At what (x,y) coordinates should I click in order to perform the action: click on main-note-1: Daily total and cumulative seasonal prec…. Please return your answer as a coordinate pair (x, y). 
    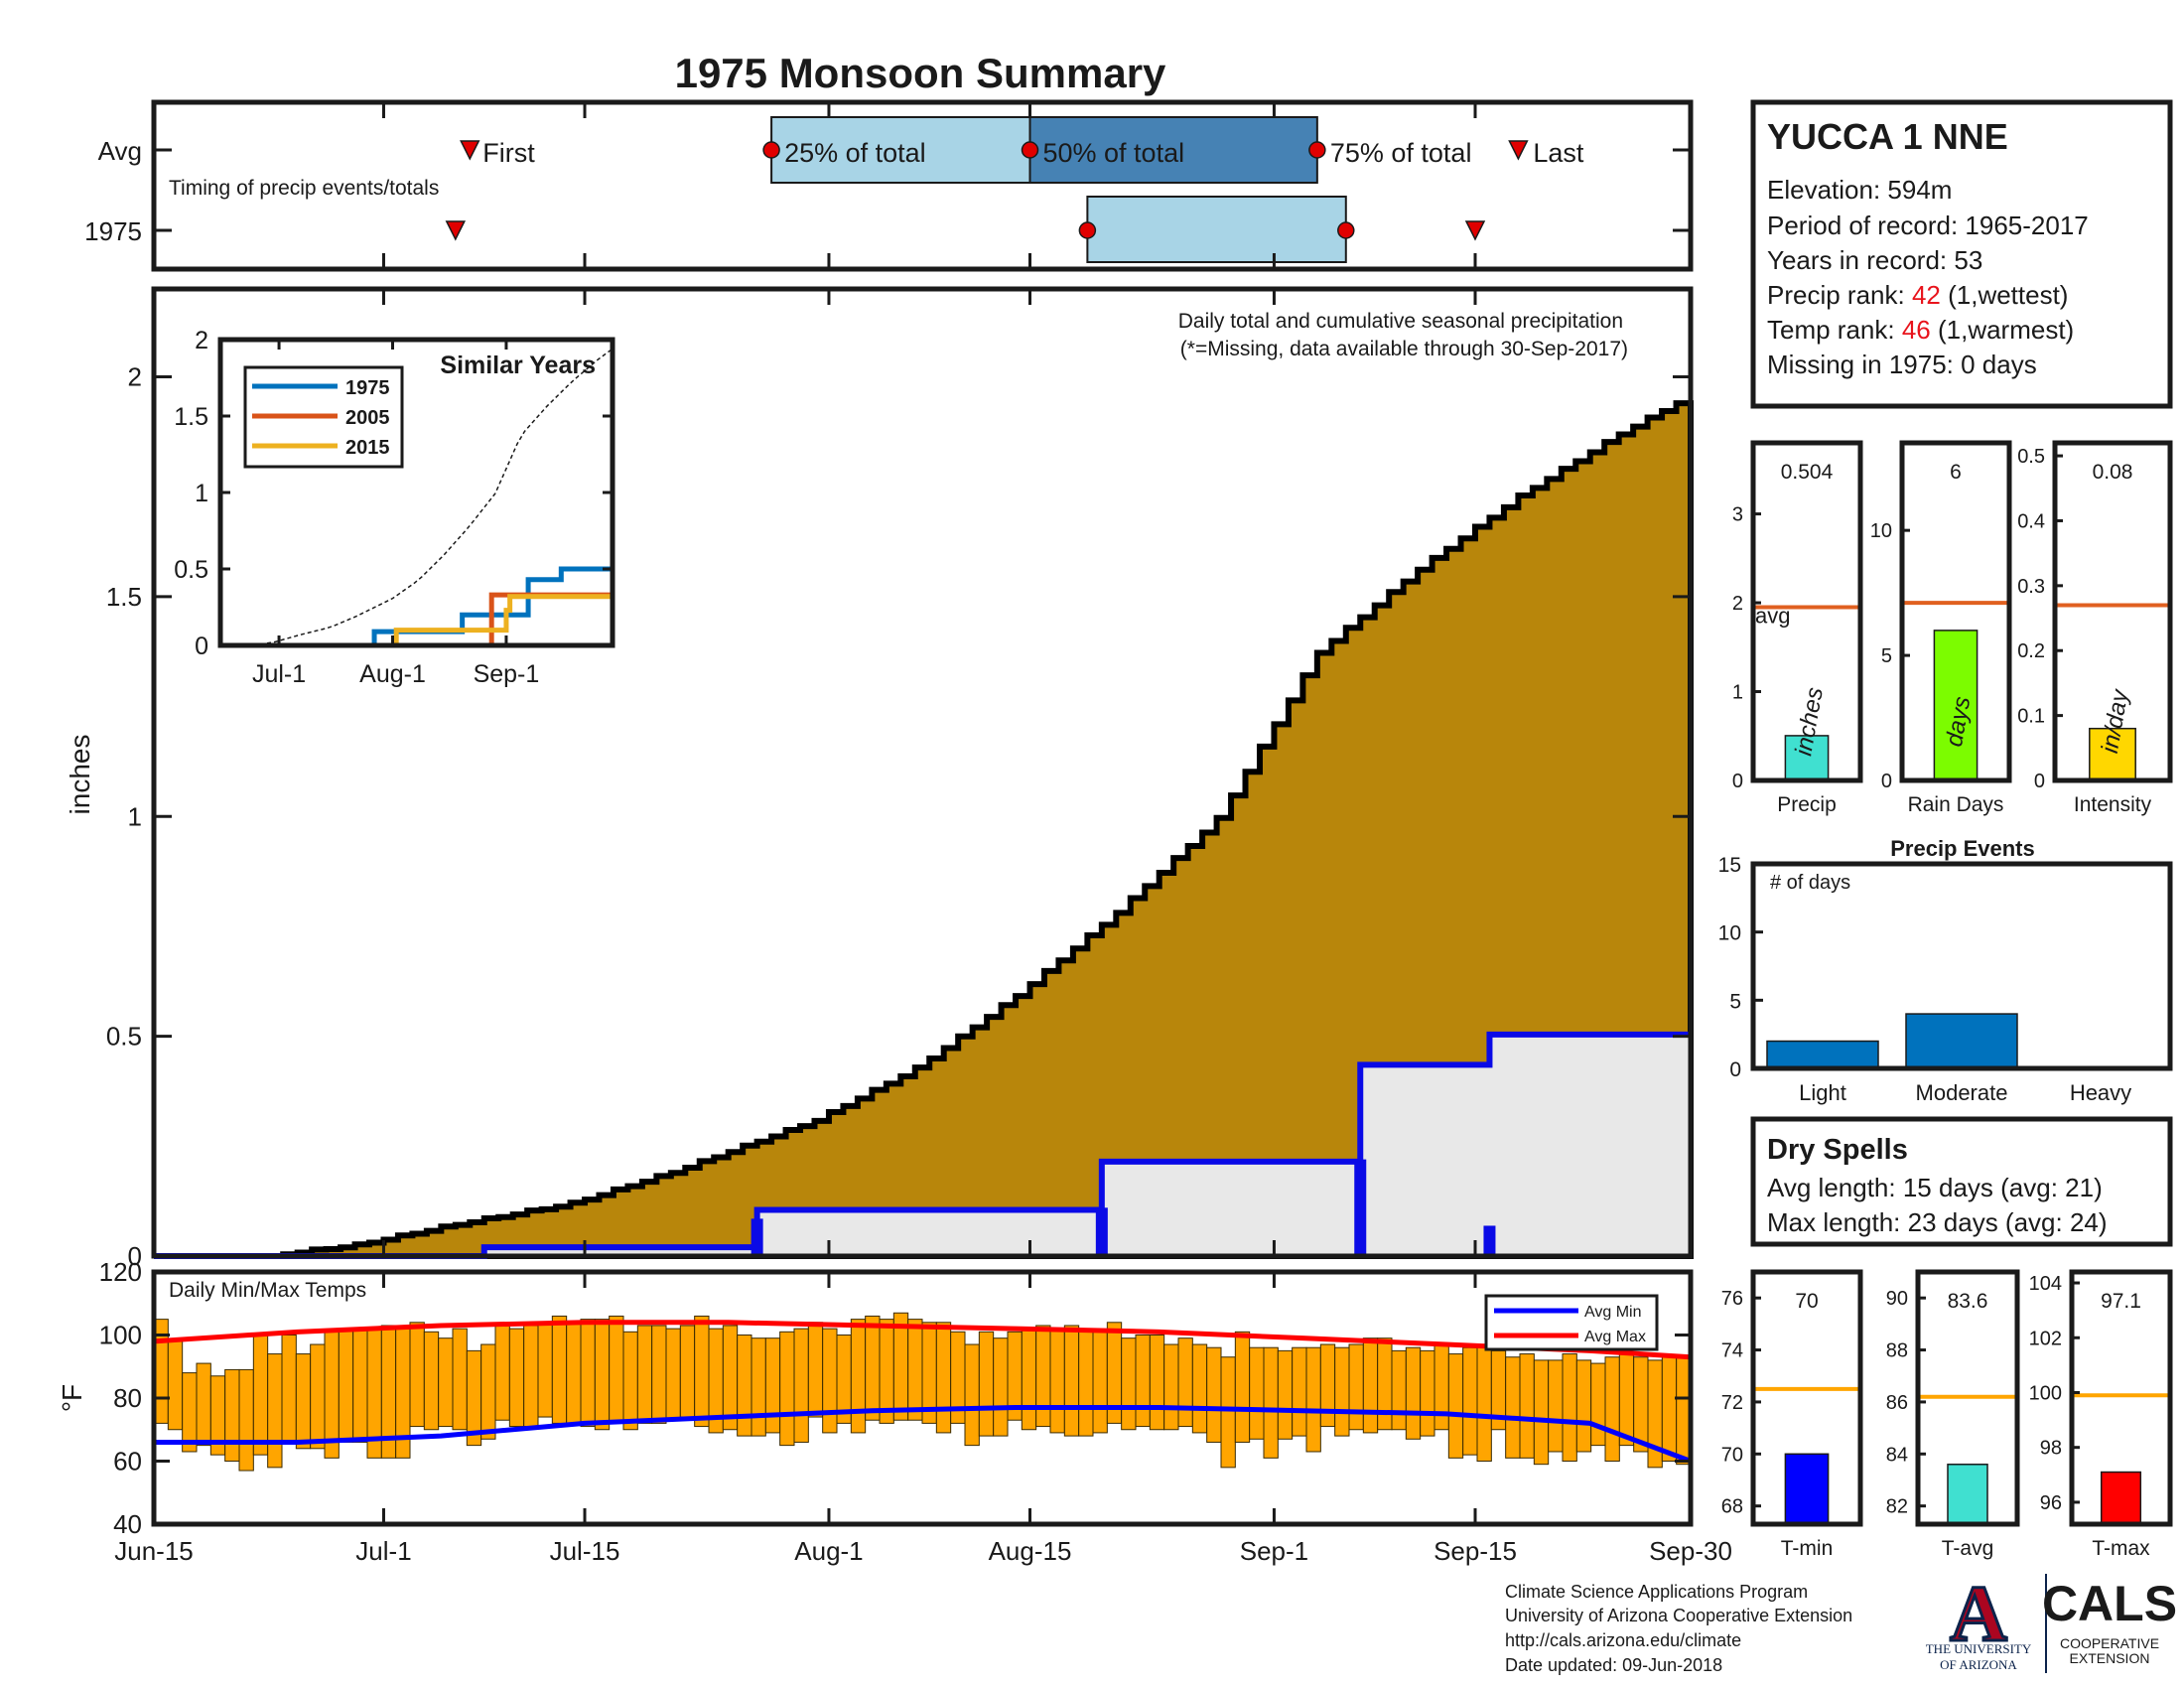
    Looking at the image, I should click on (1400, 321).